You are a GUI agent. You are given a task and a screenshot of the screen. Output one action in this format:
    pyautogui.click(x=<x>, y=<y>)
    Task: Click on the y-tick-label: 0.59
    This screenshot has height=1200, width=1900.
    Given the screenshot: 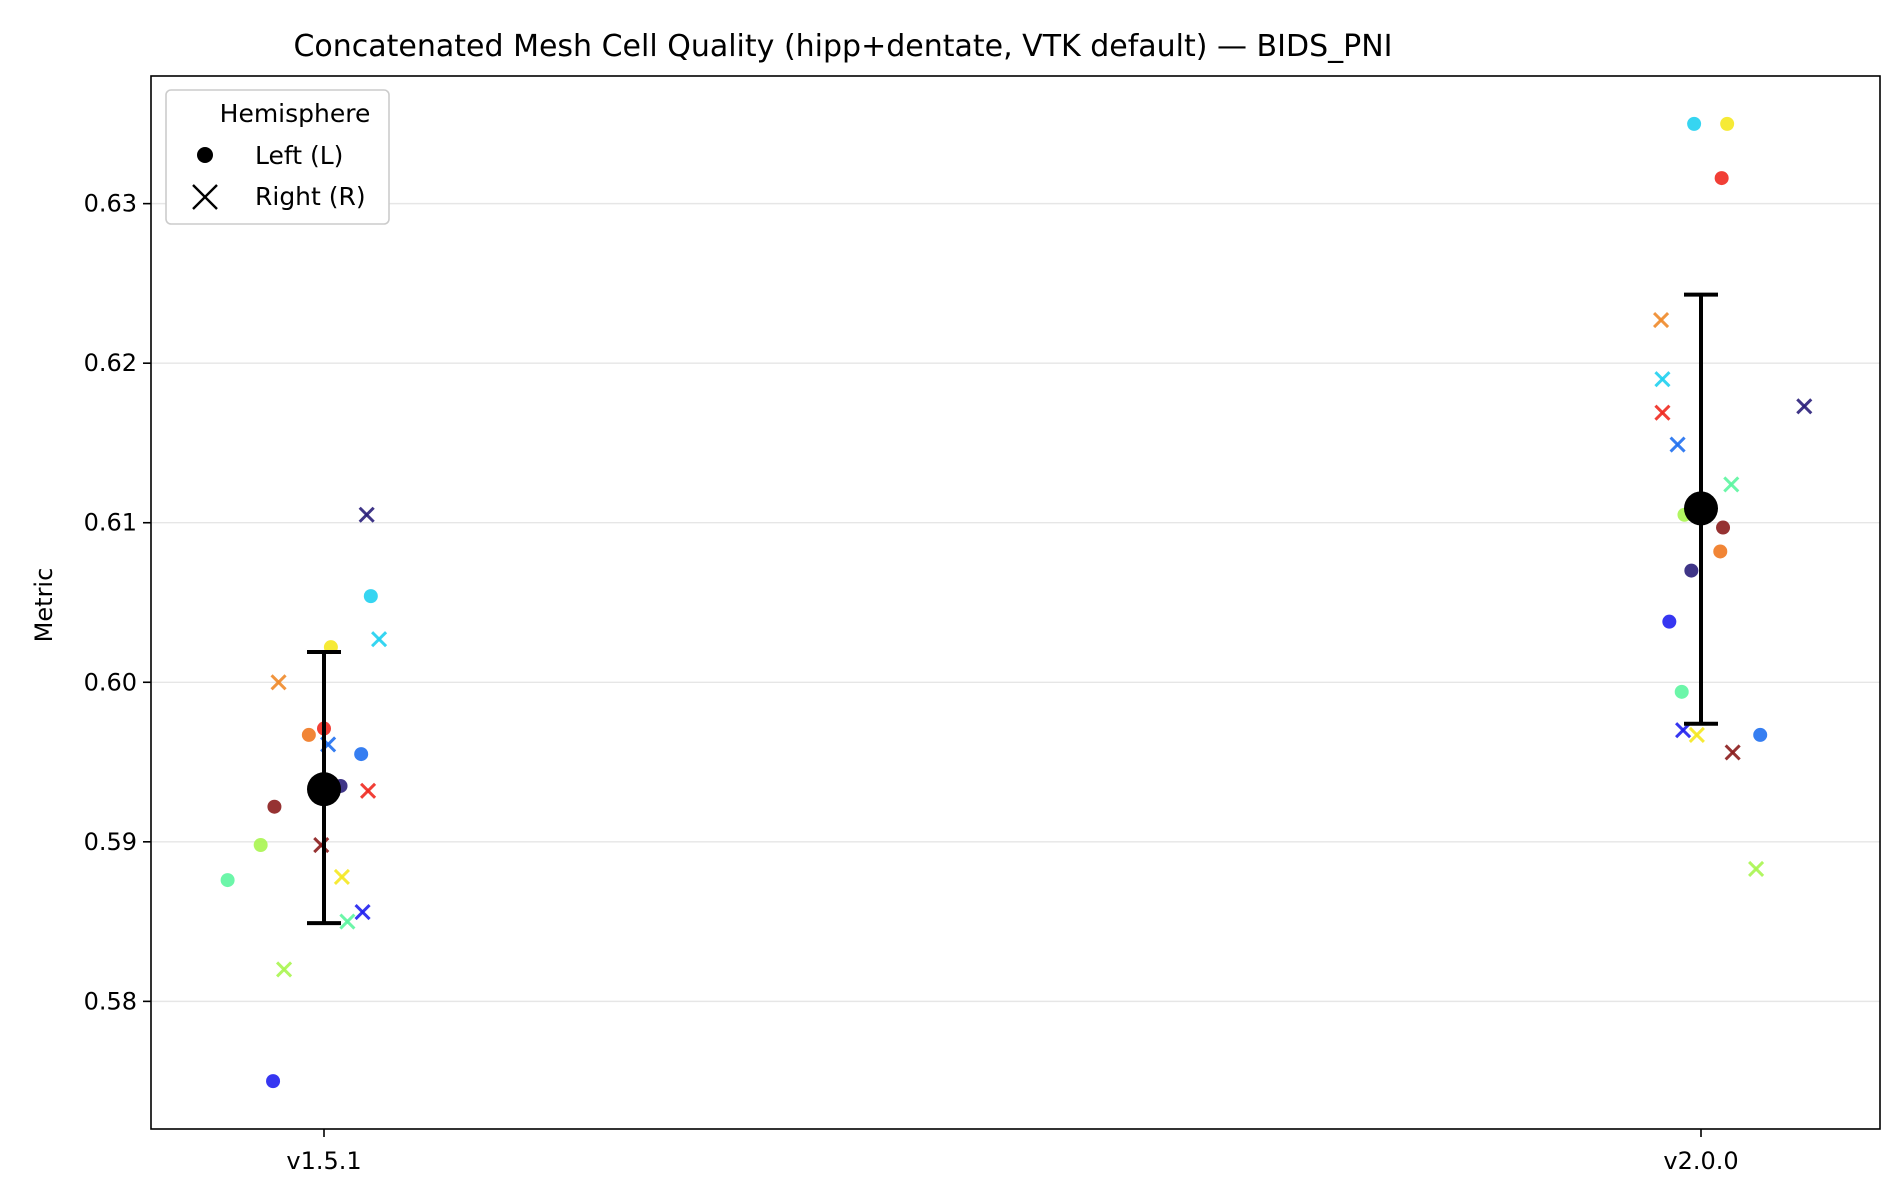 What is the action you would take?
    pyautogui.click(x=110, y=842)
    